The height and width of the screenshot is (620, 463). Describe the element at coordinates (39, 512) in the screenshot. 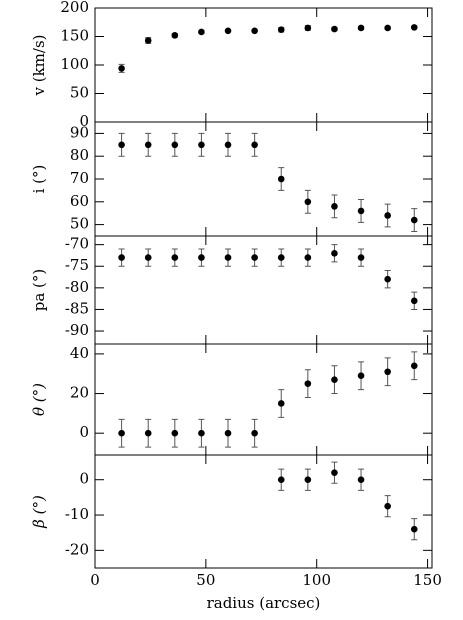

I see `y-axis-label: β (°)` at that location.